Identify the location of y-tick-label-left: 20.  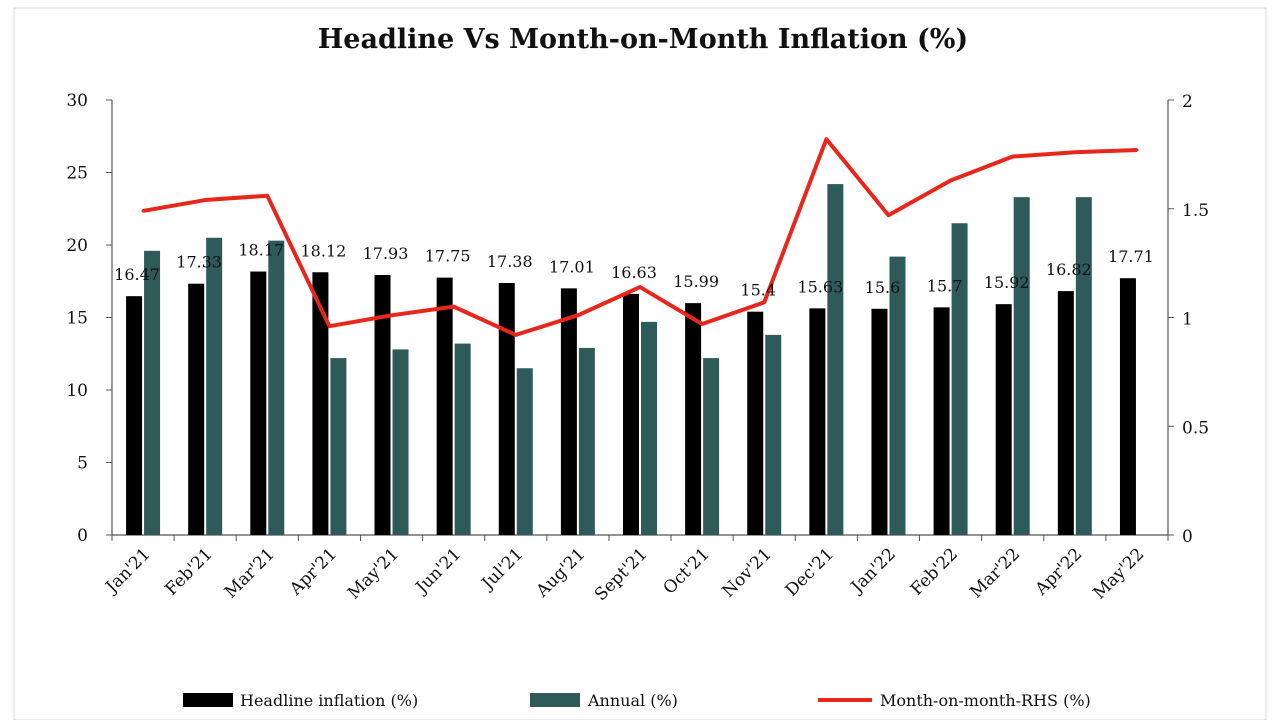
(77, 246).